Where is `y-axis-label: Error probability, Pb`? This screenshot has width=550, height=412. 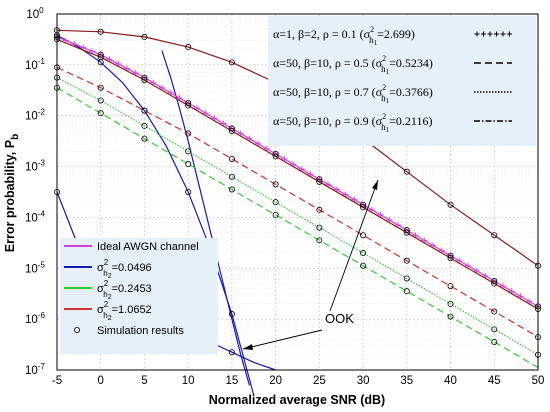 y-axis-label: Error probability, Pb is located at coordinates (12, 193).